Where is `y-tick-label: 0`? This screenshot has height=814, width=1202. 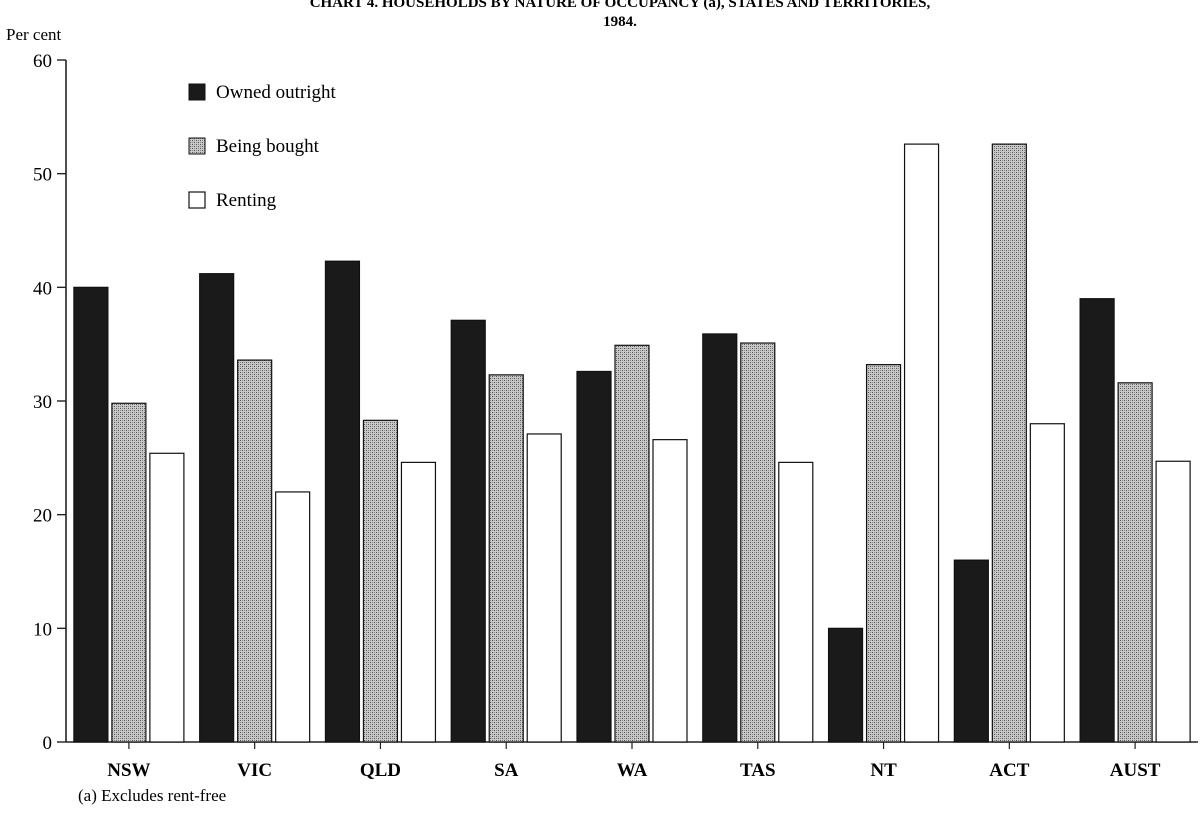 y-tick-label: 0 is located at coordinates (48, 743).